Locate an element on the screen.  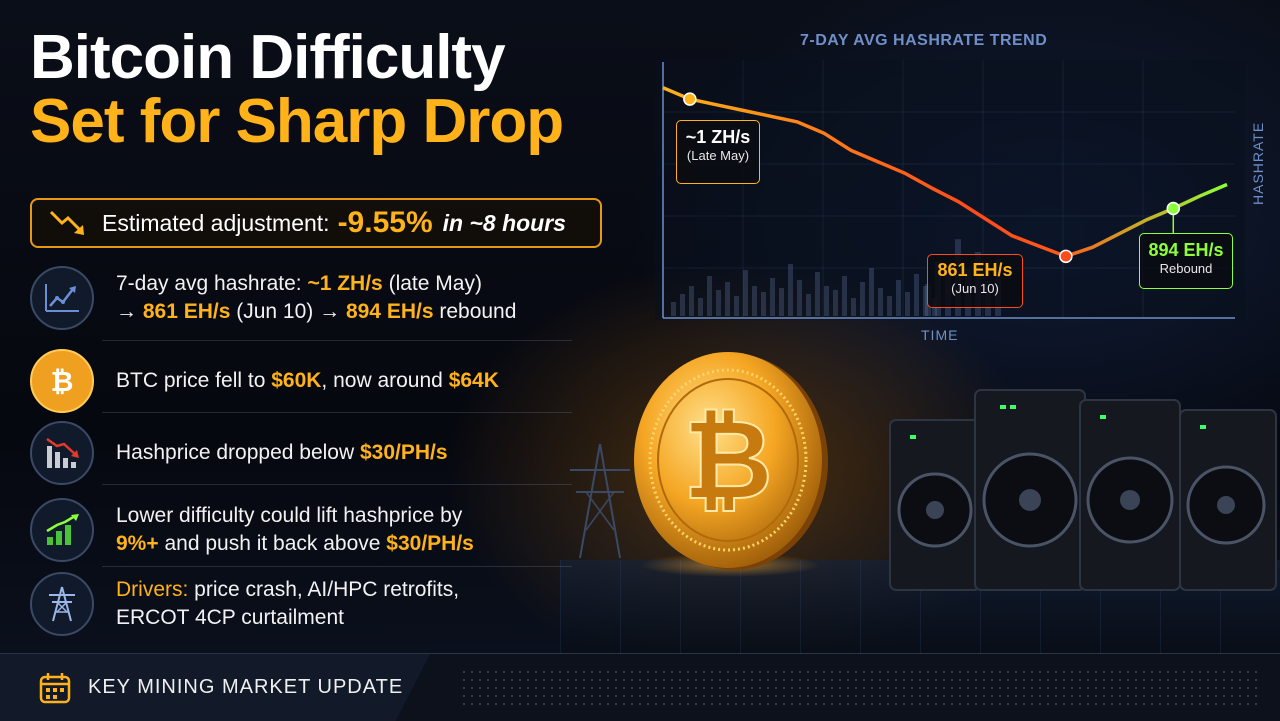
callout-label: (Jun 10) is located at coordinates (975, 288).